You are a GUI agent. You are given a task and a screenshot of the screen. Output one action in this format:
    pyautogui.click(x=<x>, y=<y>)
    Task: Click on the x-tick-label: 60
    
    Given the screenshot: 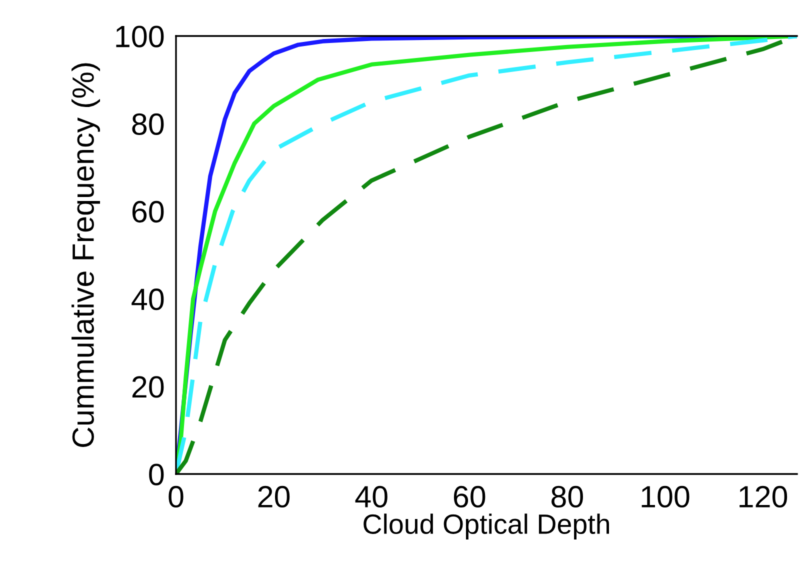 What is the action you would take?
    pyautogui.click(x=470, y=497)
    